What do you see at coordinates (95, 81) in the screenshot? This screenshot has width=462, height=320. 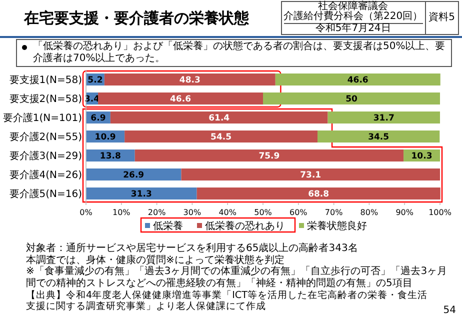 I see `data-label: 5.2` at bounding box center [95, 81].